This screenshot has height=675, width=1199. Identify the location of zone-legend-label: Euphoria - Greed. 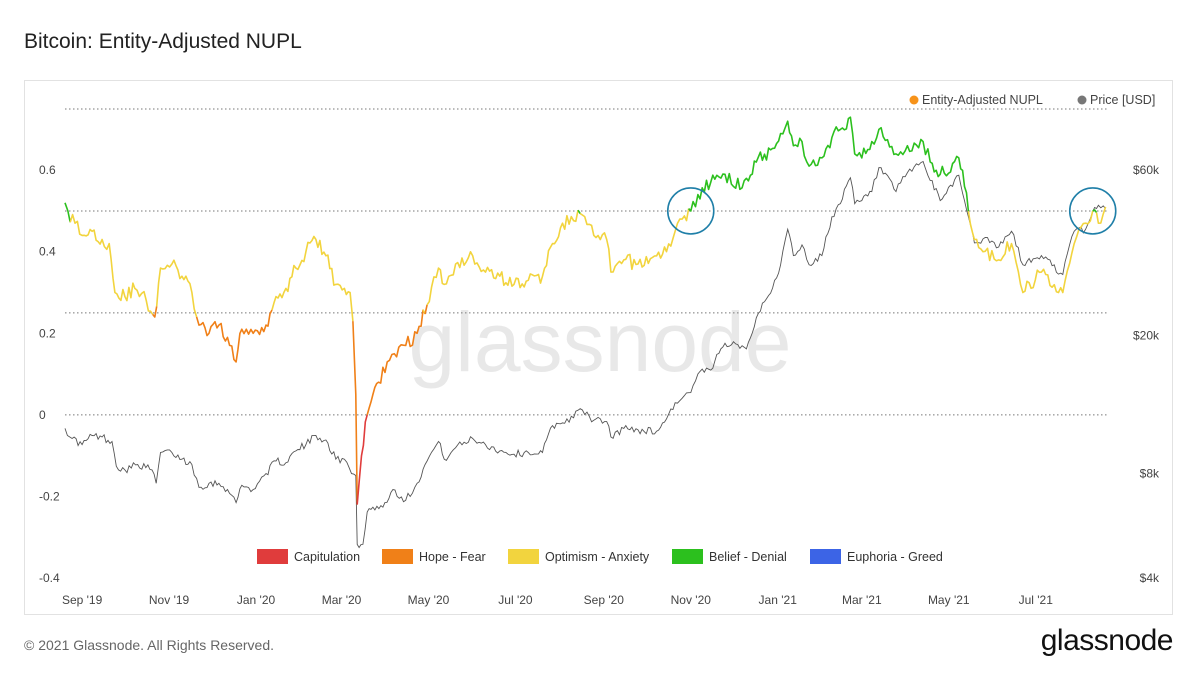
(895, 557).